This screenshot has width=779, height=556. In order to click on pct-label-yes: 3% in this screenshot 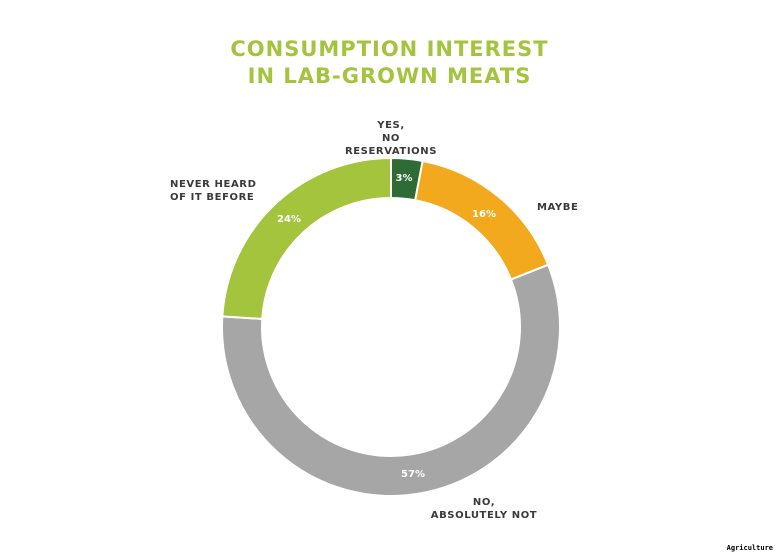, I will do `click(404, 178)`.